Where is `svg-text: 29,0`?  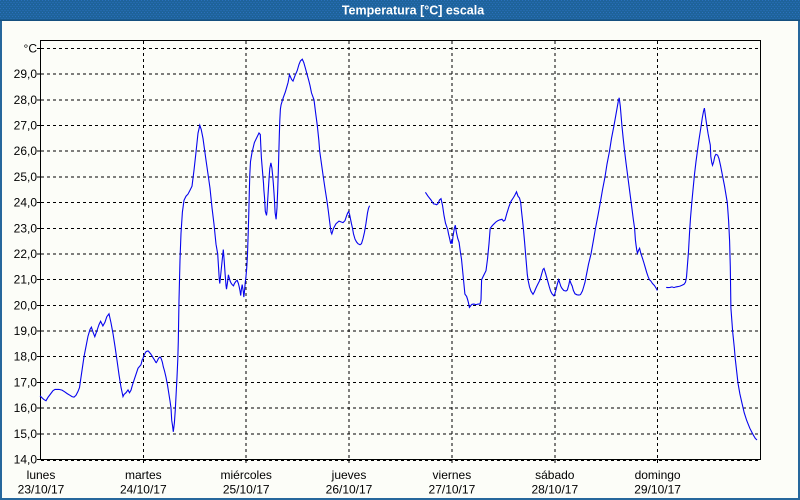 svg-text: 29,0 is located at coordinates (26, 74).